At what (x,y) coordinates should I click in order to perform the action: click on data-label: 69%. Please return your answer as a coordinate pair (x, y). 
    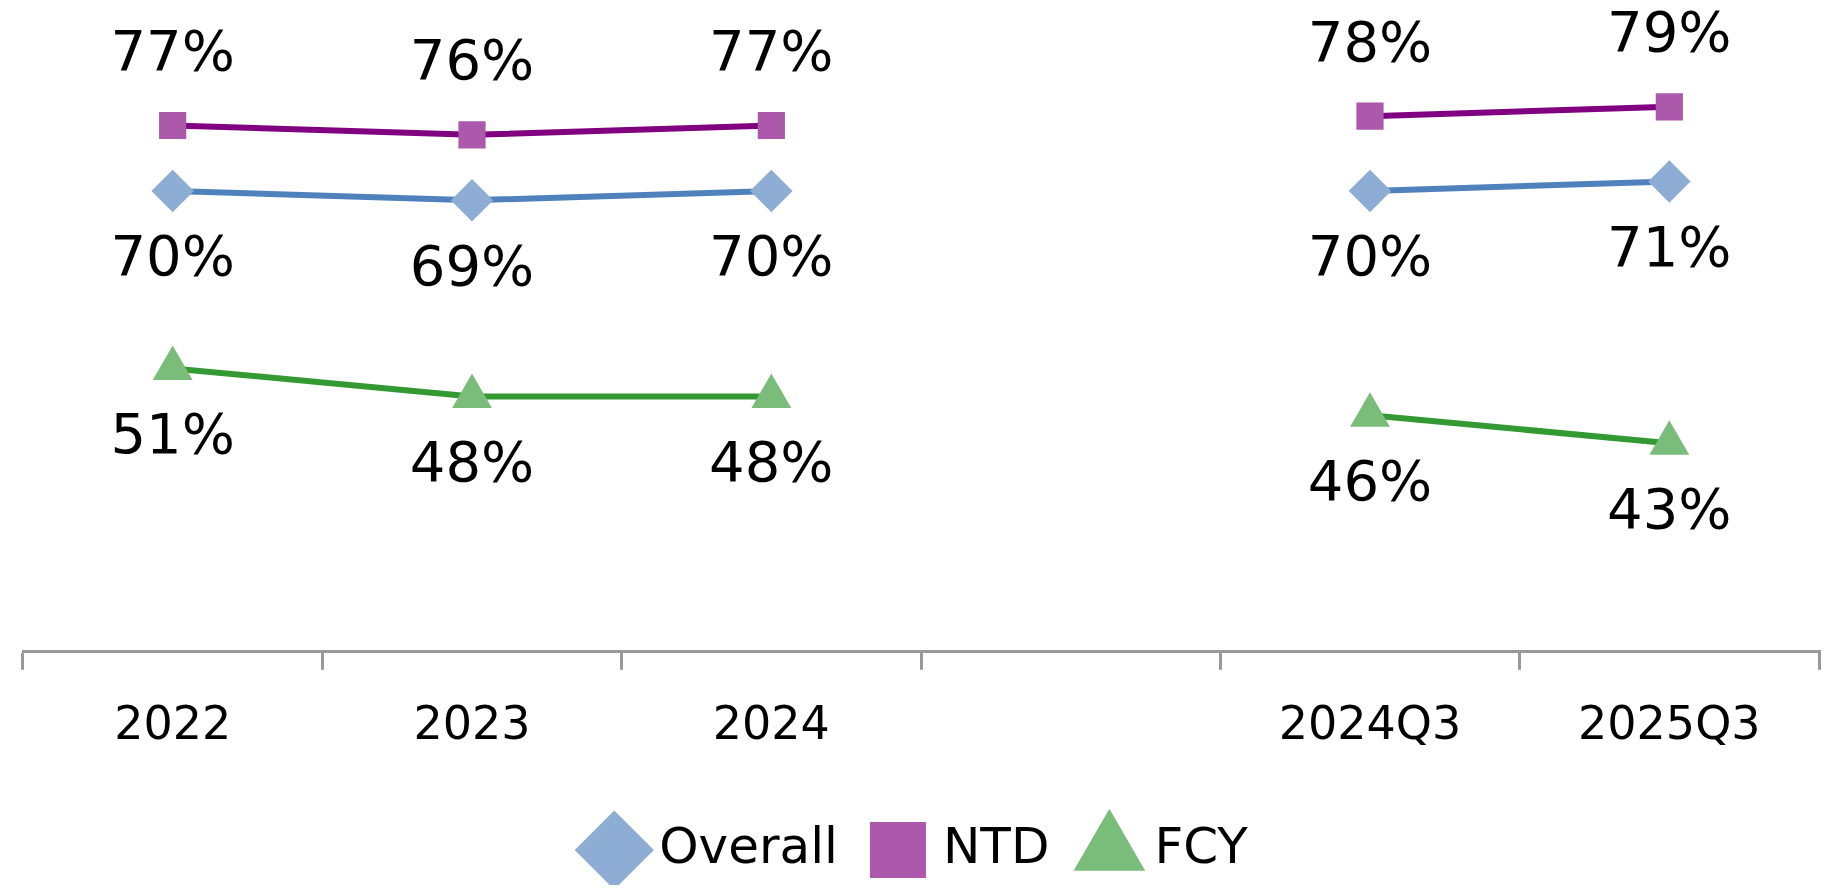
    Looking at the image, I should click on (472, 265).